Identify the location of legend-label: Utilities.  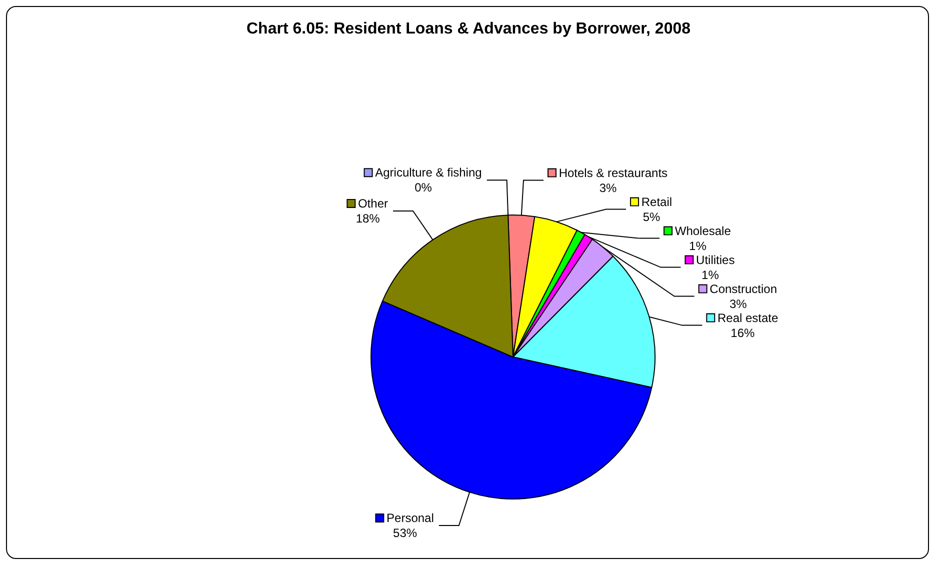
(713, 259).